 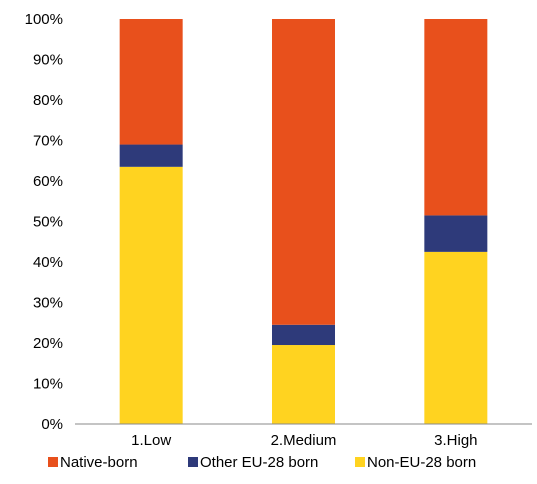 What do you see at coordinates (99, 462) in the screenshot?
I see `legend-label: Native-born` at bounding box center [99, 462].